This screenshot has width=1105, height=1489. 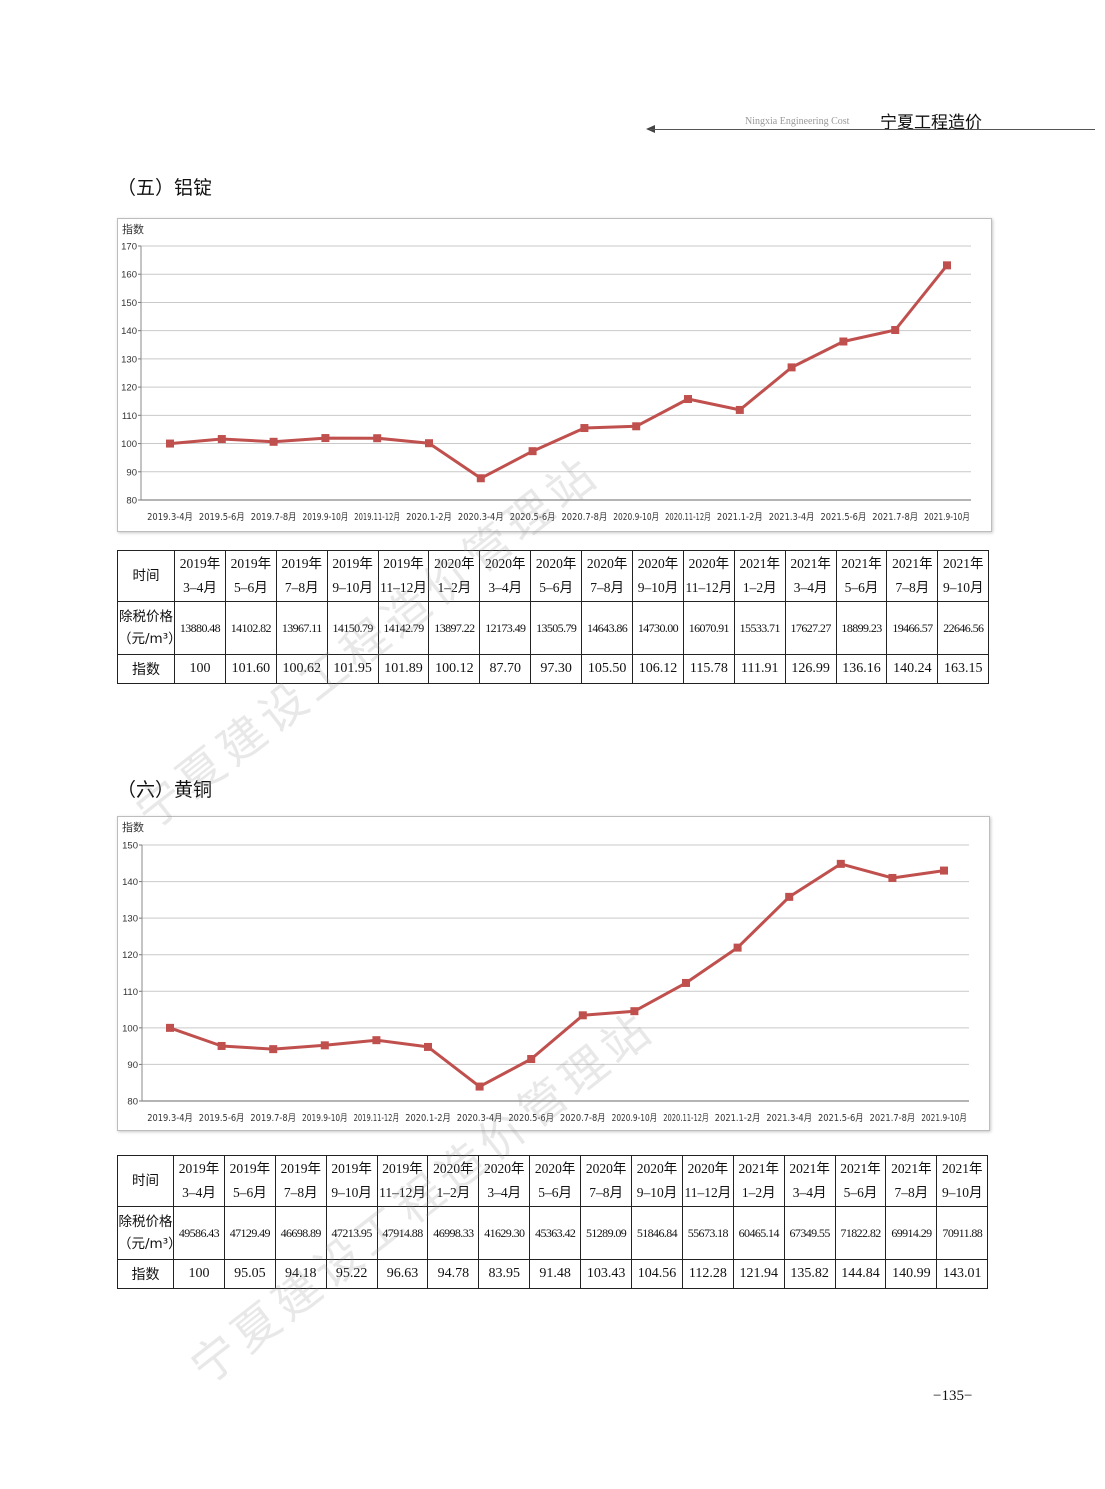 I want to click on period-cell: 2020年 11–12月, so click(x=707, y=1181).